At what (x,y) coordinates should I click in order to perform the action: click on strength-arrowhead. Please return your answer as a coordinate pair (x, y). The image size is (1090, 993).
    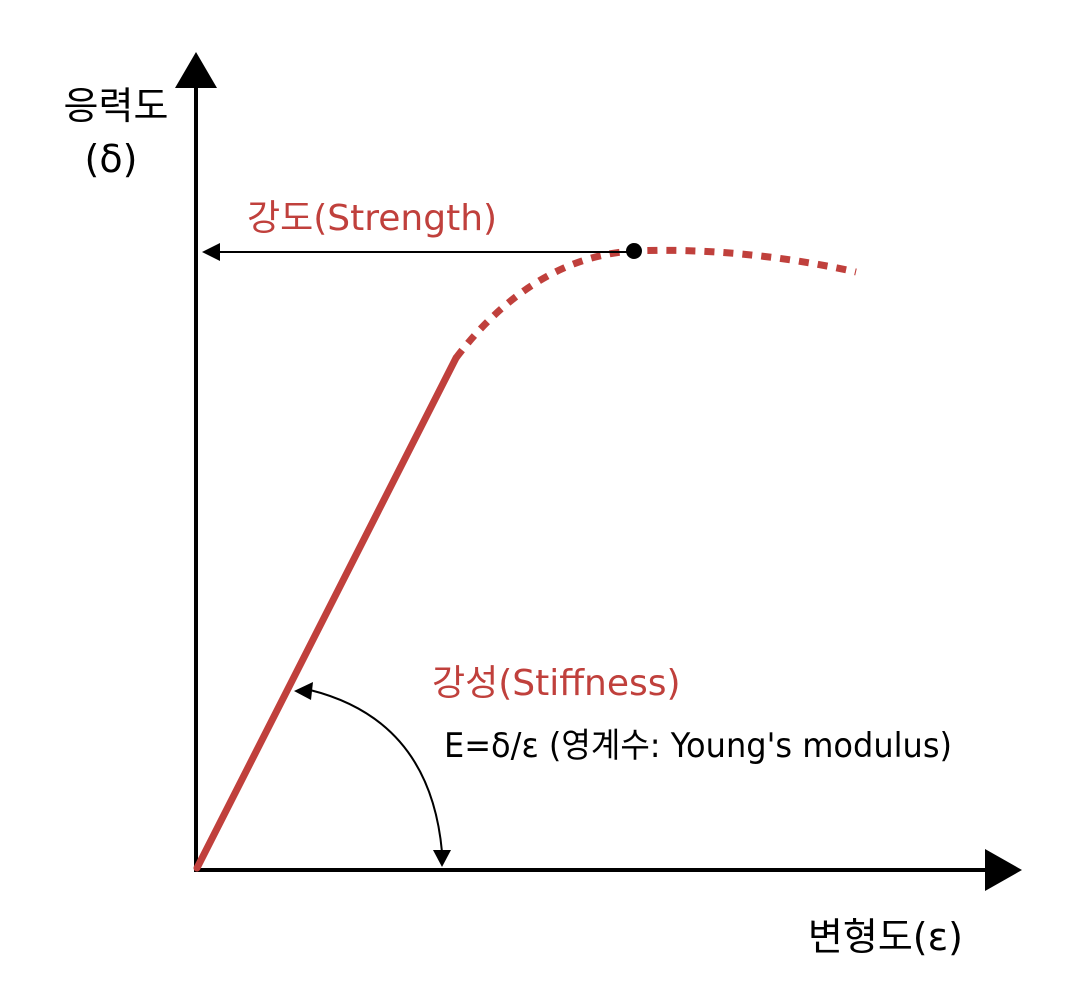
    Looking at the image, I should click on (211, 252).